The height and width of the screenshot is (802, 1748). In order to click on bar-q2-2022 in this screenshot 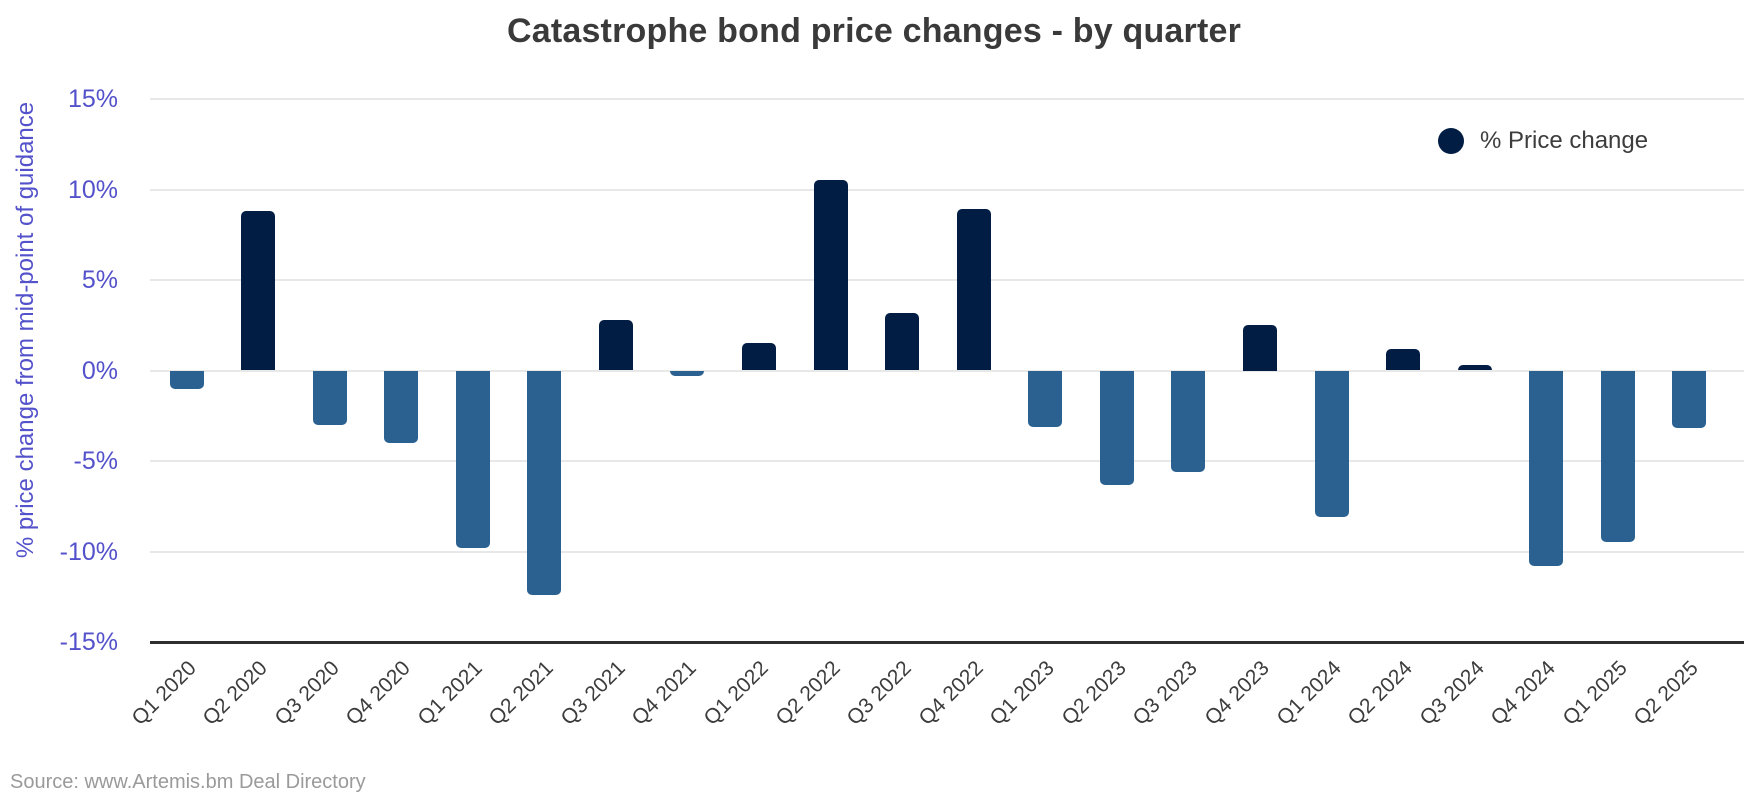, I will do `click(830, 275)`.